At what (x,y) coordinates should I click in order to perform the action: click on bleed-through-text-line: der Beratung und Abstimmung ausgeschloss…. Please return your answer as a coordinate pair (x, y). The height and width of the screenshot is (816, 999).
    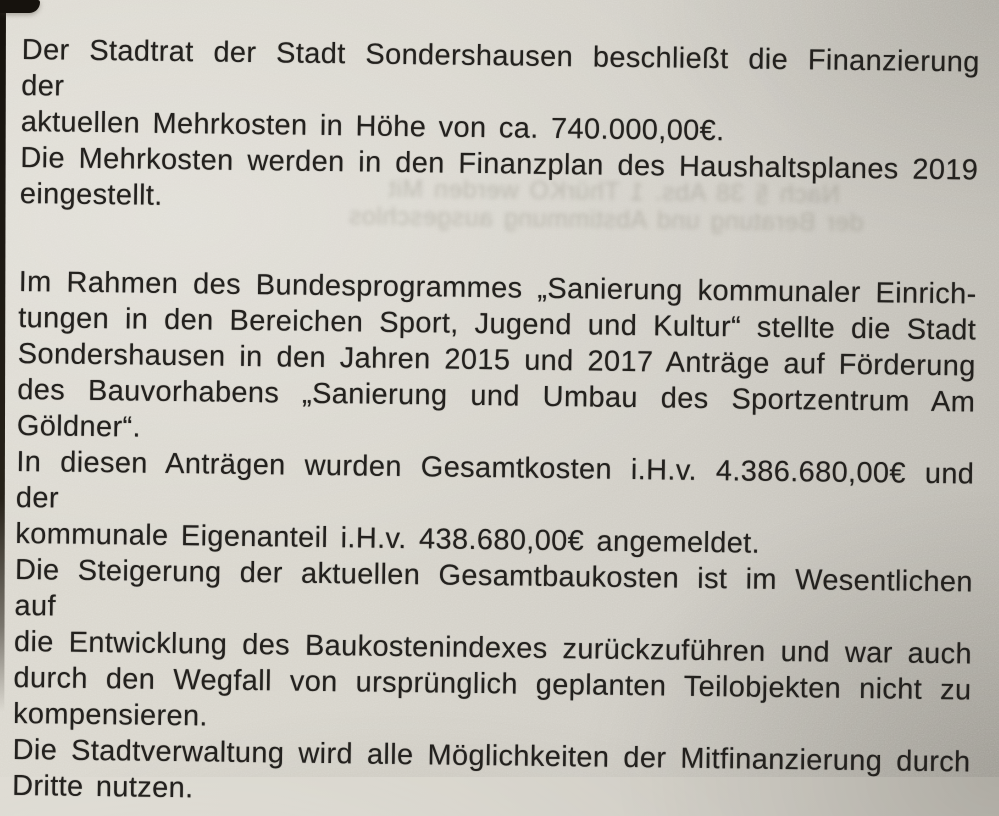
    Looking at the image, I should click on (605, 220).